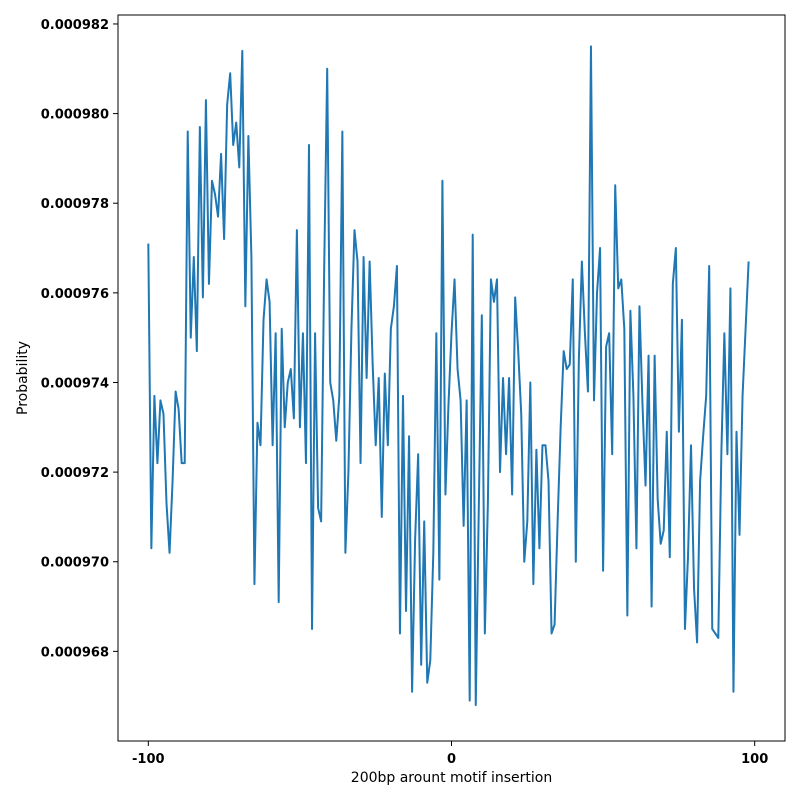 The height and width of the screenshot is (800, 800). What do you see at coordinates (75, 652) in the screenshot?
I see `y-tick-label: 0.000968` at bounding box center [75, 652].